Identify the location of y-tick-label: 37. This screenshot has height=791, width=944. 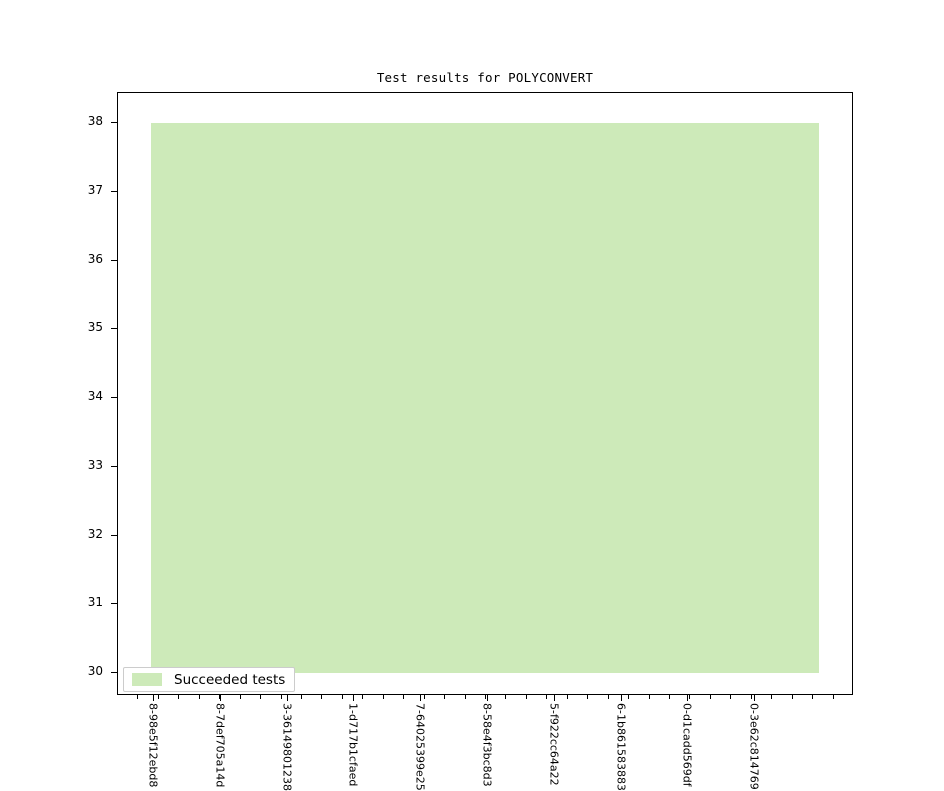
(95, 189).